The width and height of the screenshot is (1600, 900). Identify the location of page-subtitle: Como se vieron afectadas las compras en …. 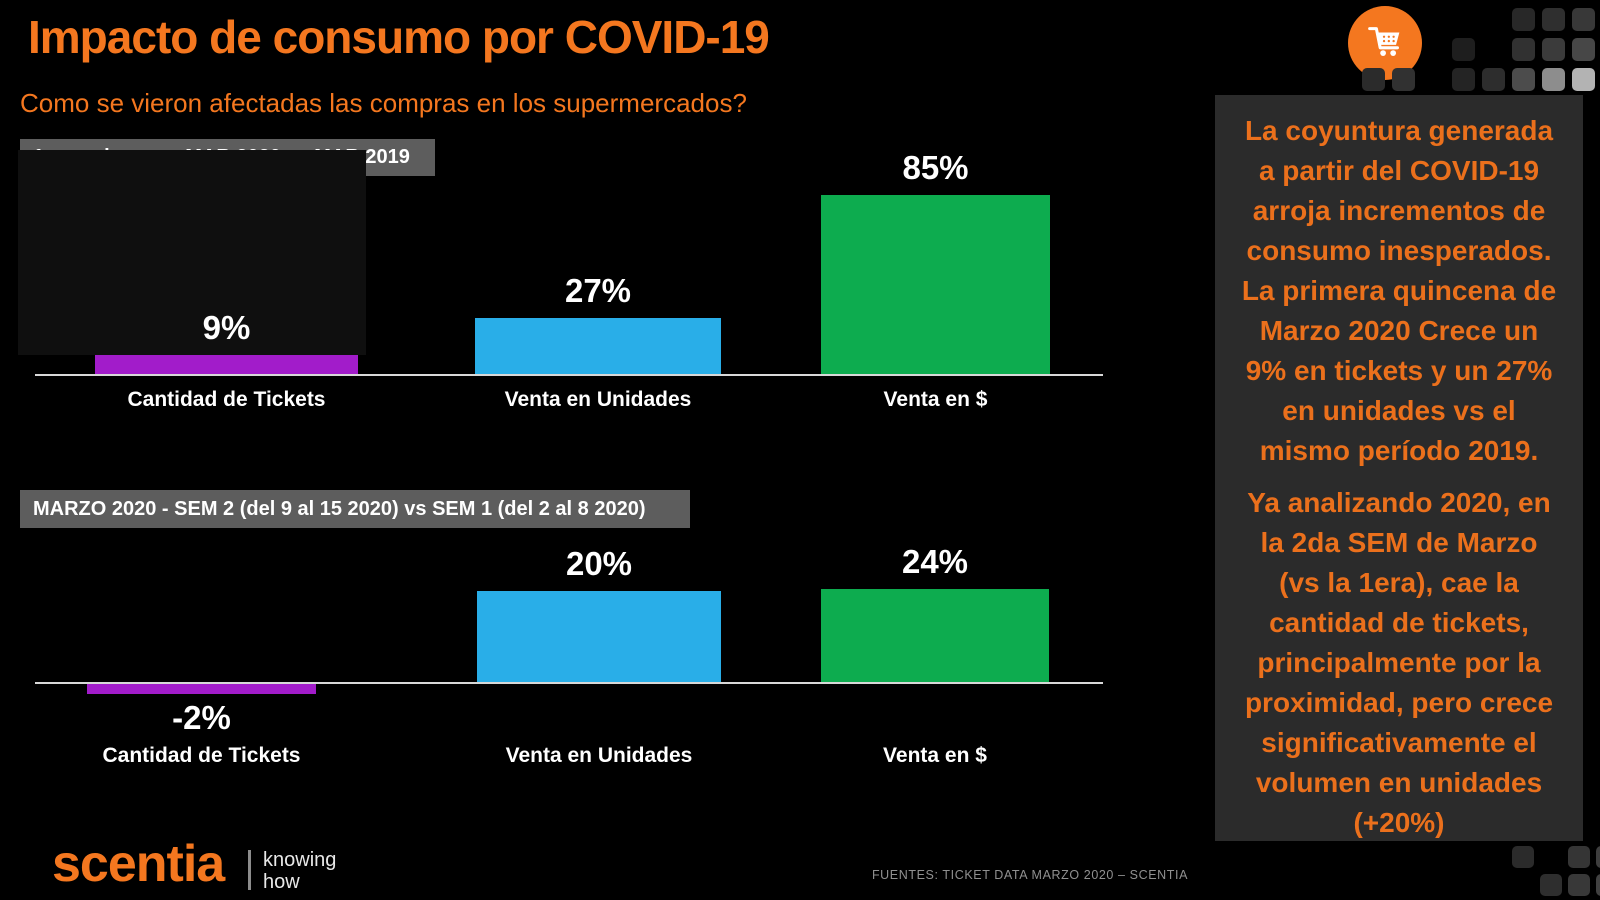
(383, 103).